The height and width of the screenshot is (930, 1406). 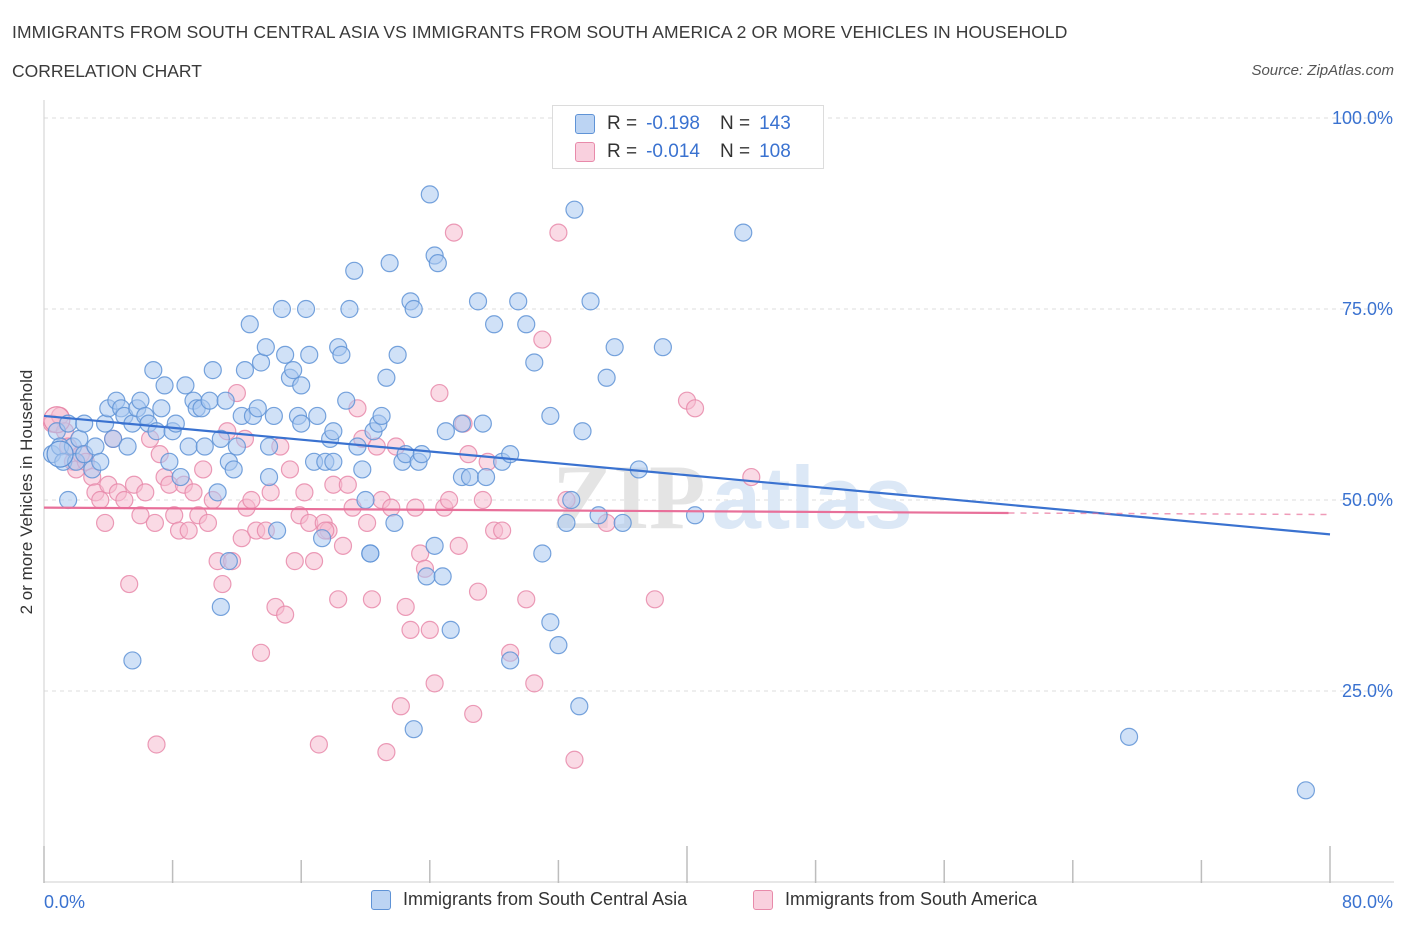 I want to click on stats-row-blue: R = -0.198 N = 143, so click(x=683, y=124).